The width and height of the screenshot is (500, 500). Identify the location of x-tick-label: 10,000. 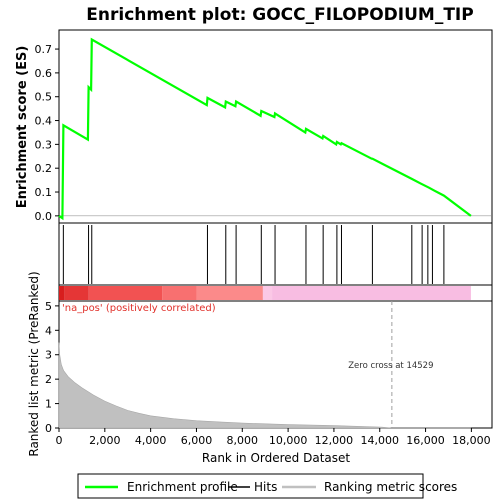
(288, 440).